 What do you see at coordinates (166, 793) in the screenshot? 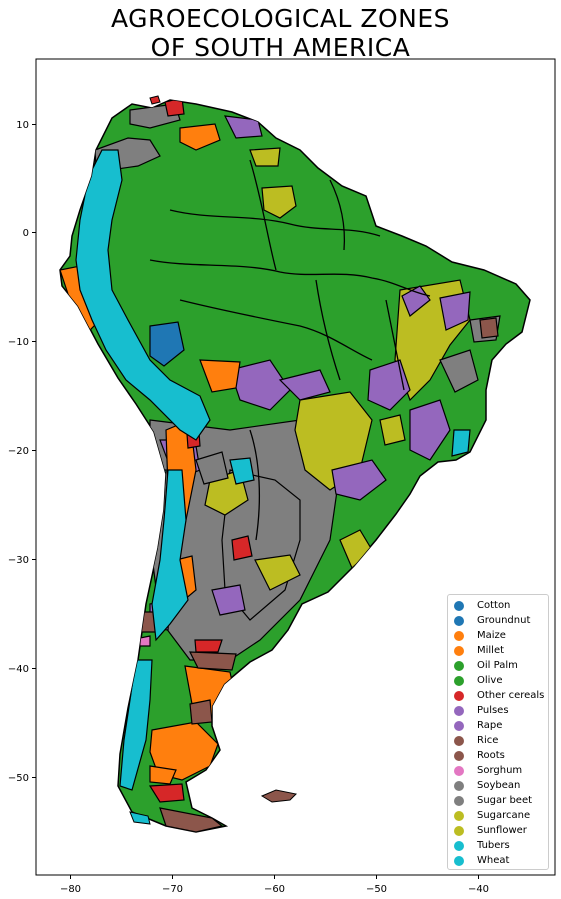
I see `zone-red-tierra-del-fuego` at bounding box center [166, 793].